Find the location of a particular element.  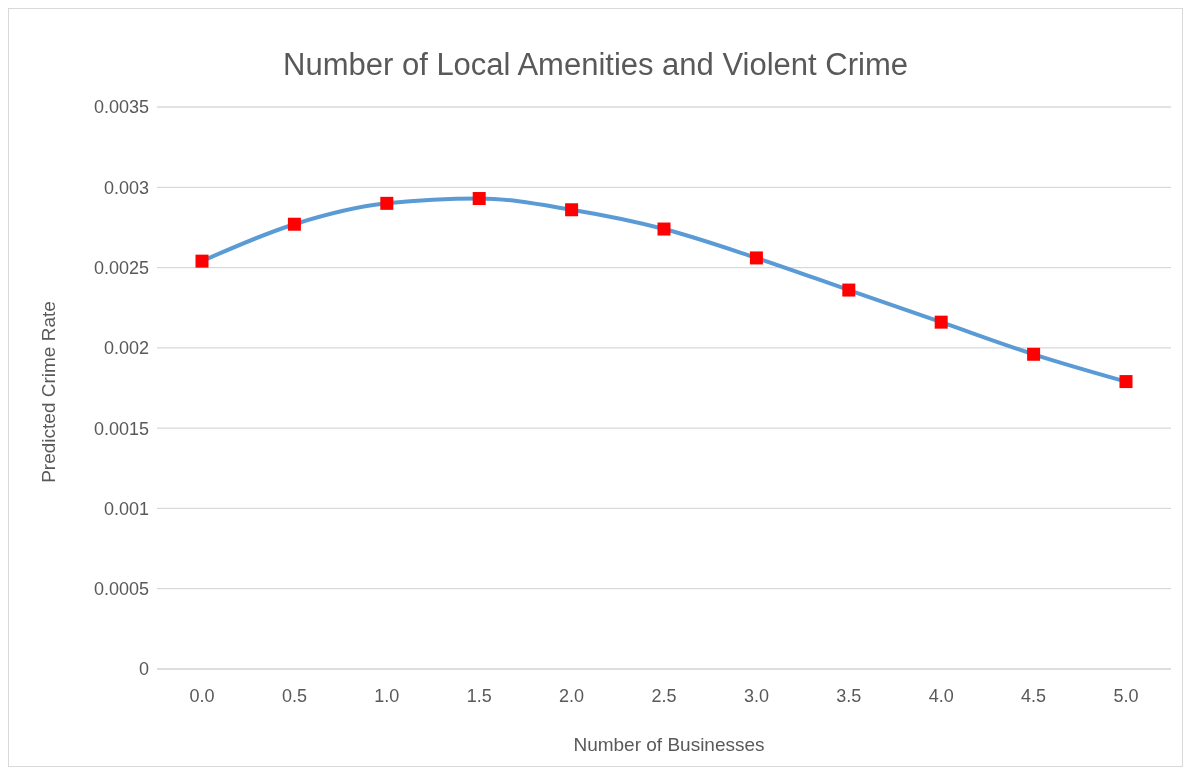

x-tick-label: 2.0 is located at coordinates (572, 695).